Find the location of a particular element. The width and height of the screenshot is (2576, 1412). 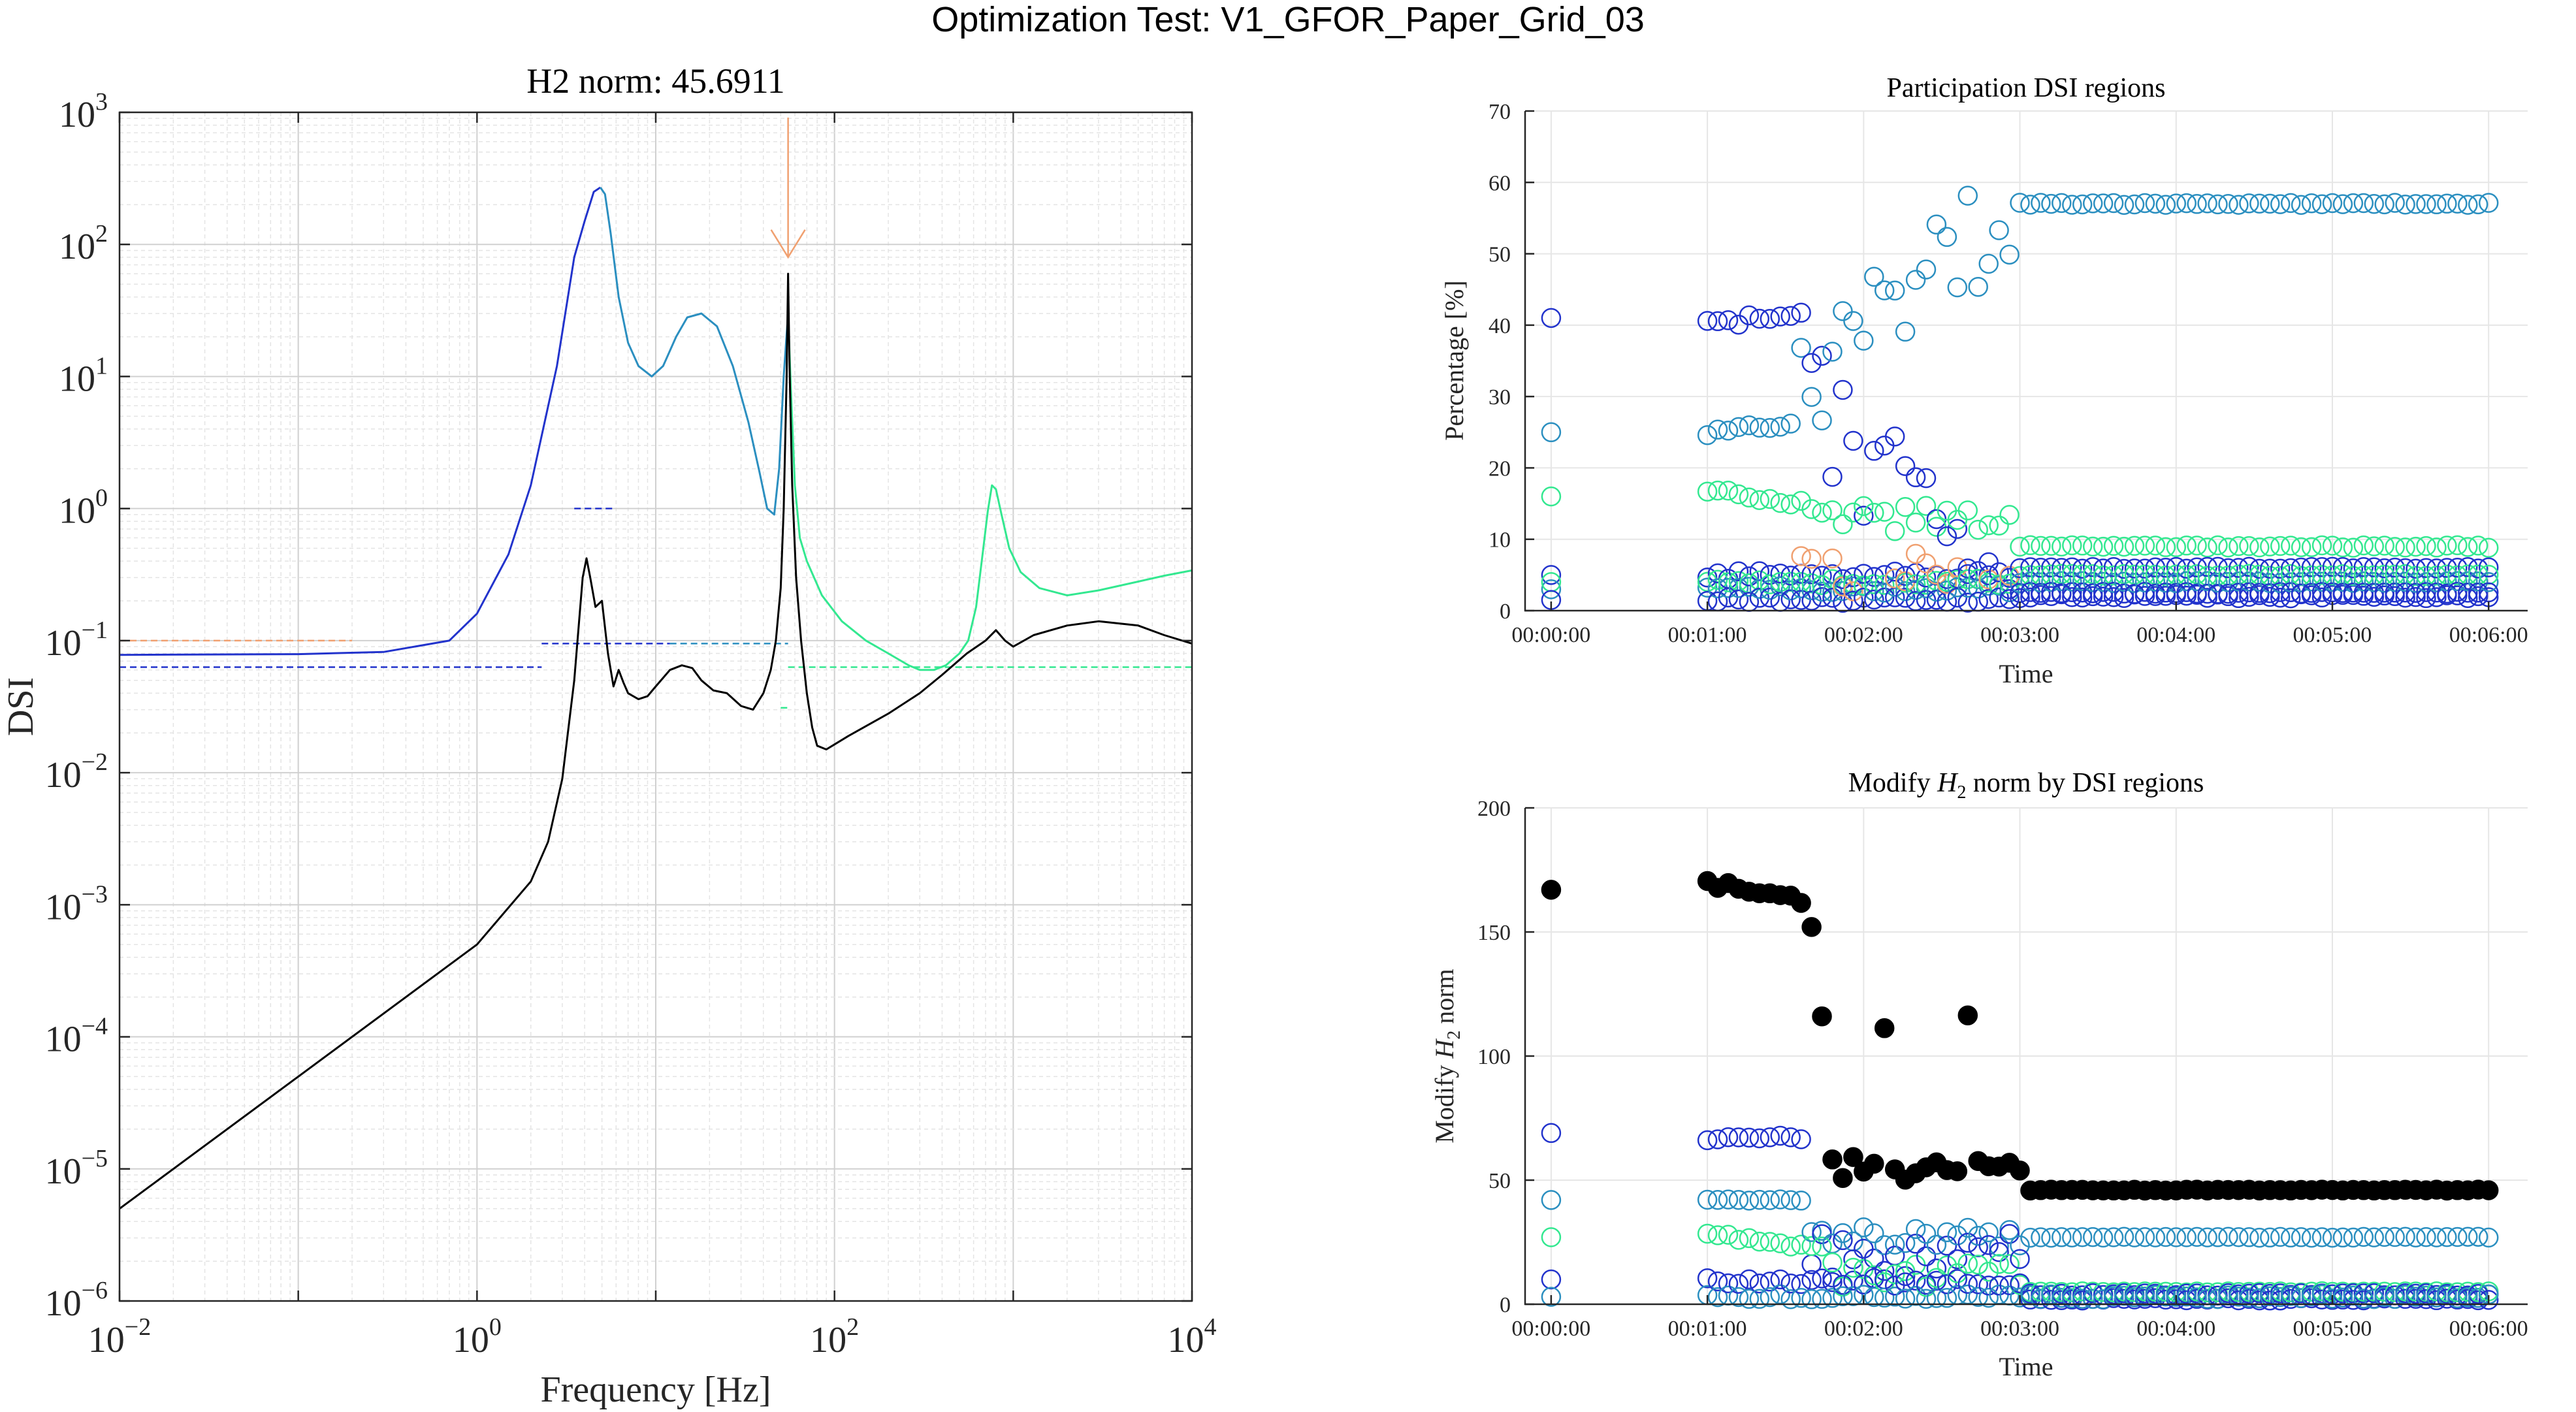

br-x-tick-label: 00:04:00 is located at coordinates (2175, 1329).